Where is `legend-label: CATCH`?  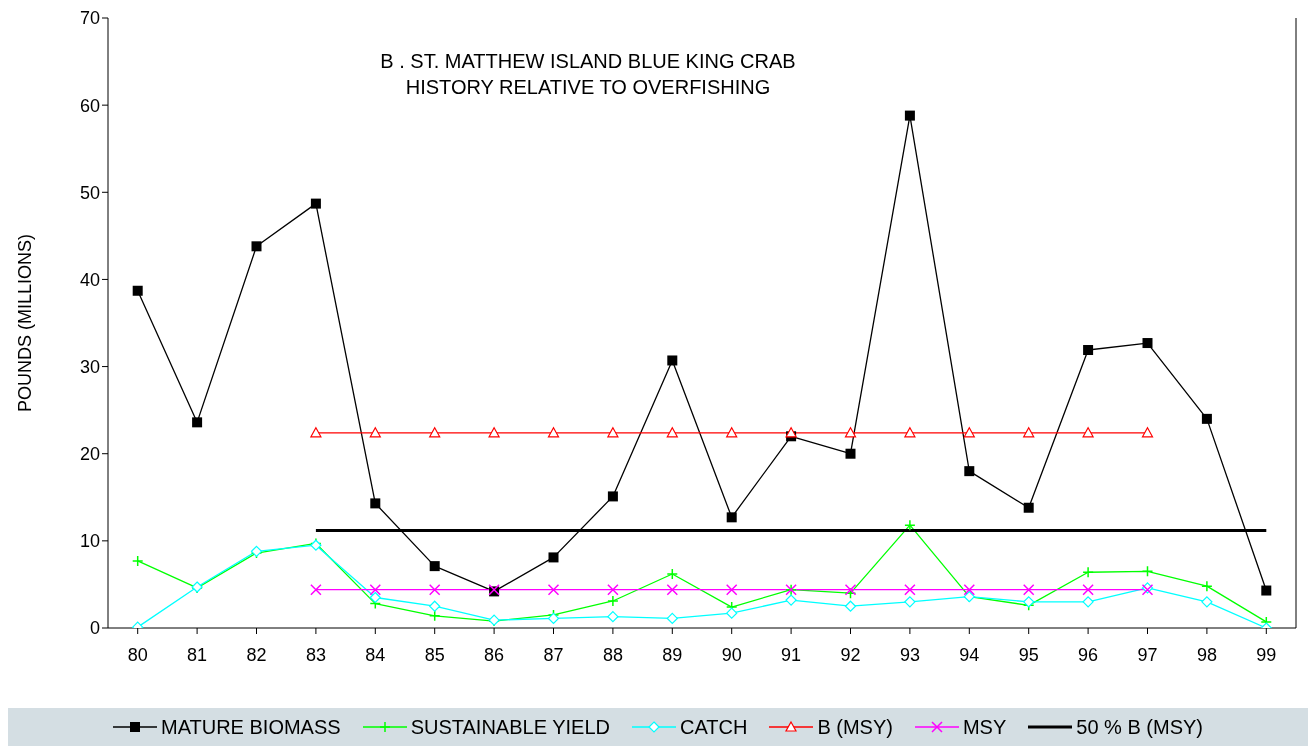
legend-label: CATCH is located at coordinates (713, 727).